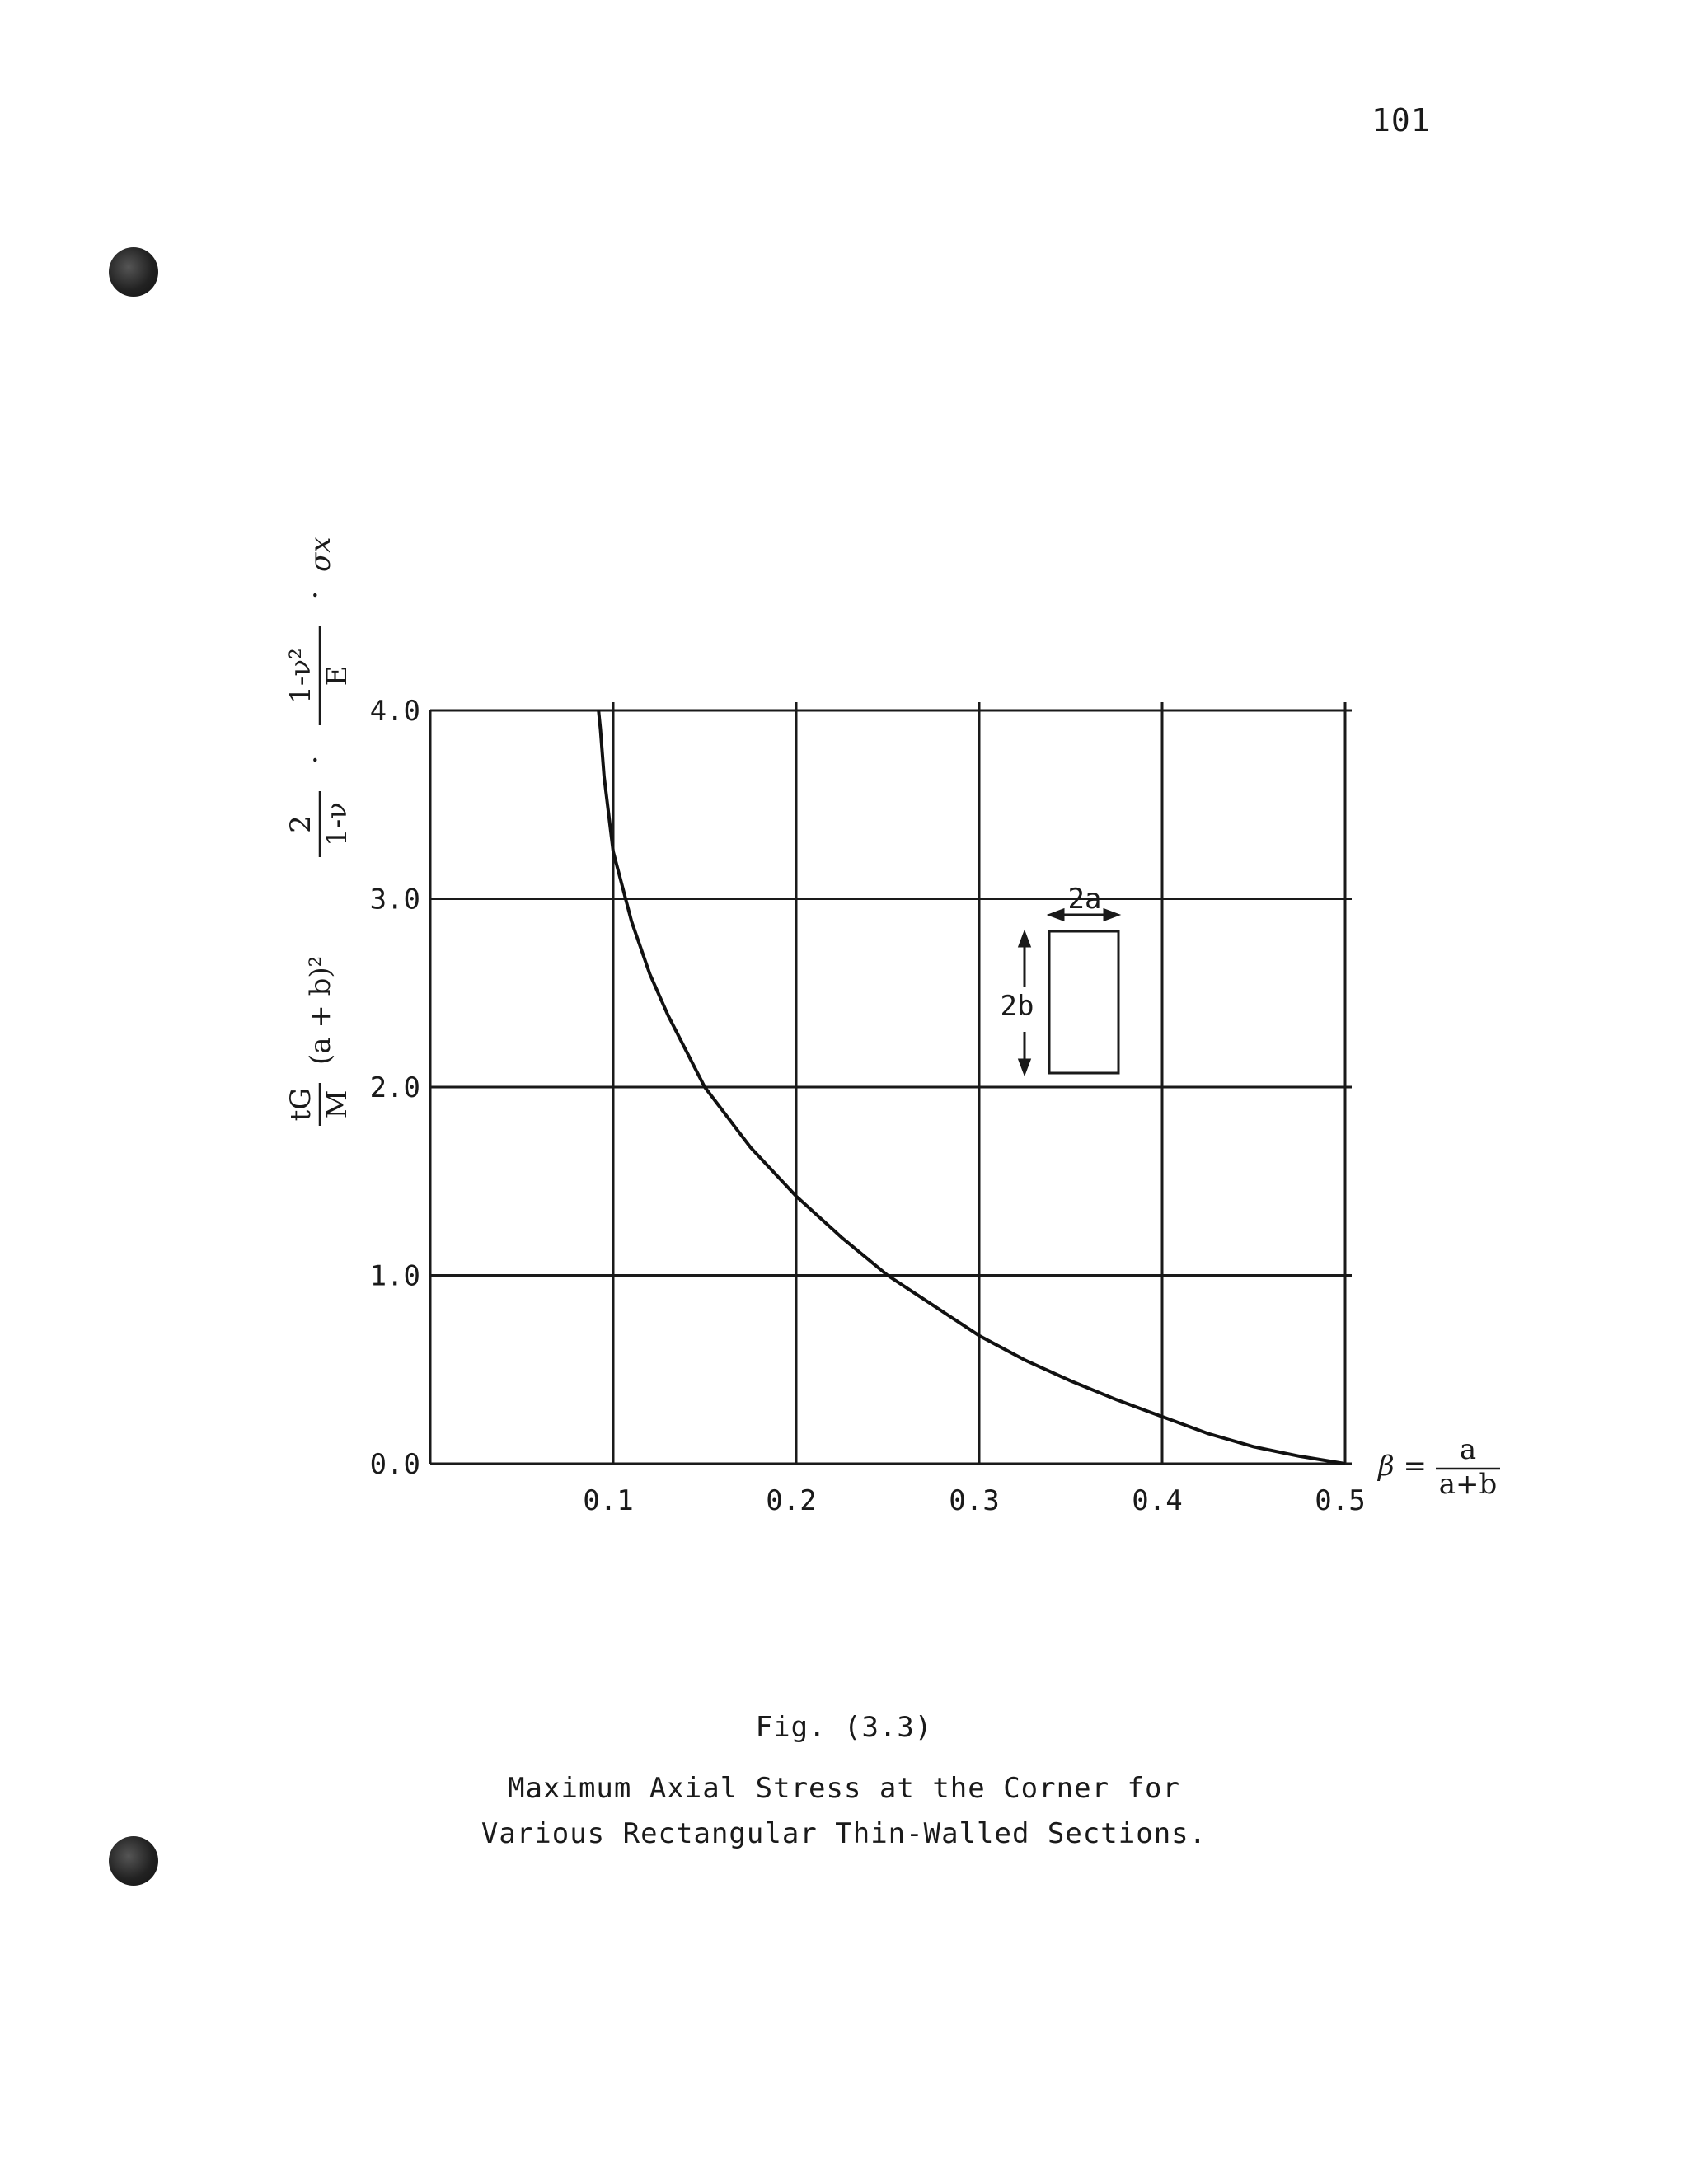 The height and width of the screenshot is (2184, 1688). Describe the element at coordinates (1024, 938) in the screenshot. I see `inset-height-arrowhead-top` at that location.